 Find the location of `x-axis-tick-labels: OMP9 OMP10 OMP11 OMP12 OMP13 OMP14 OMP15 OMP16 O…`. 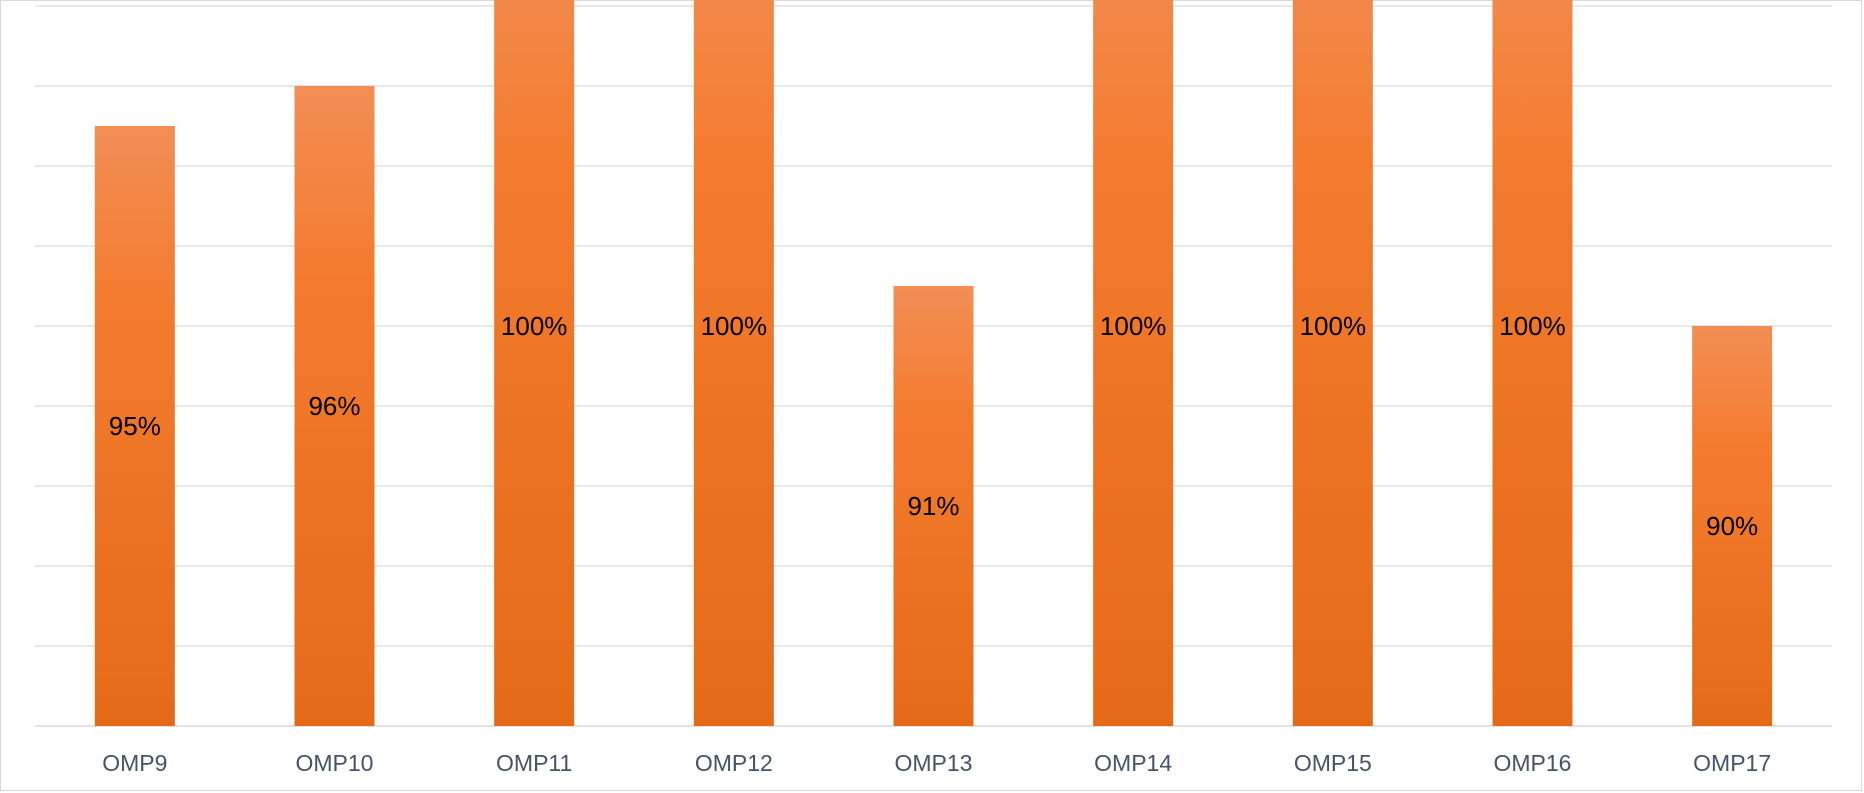

x-axis-tick-labels: OMP9 OMP10 OMP11 OMP12 OMP13 OMP14 OMP15 OMP16 O… is located at coordinates (936, 763).